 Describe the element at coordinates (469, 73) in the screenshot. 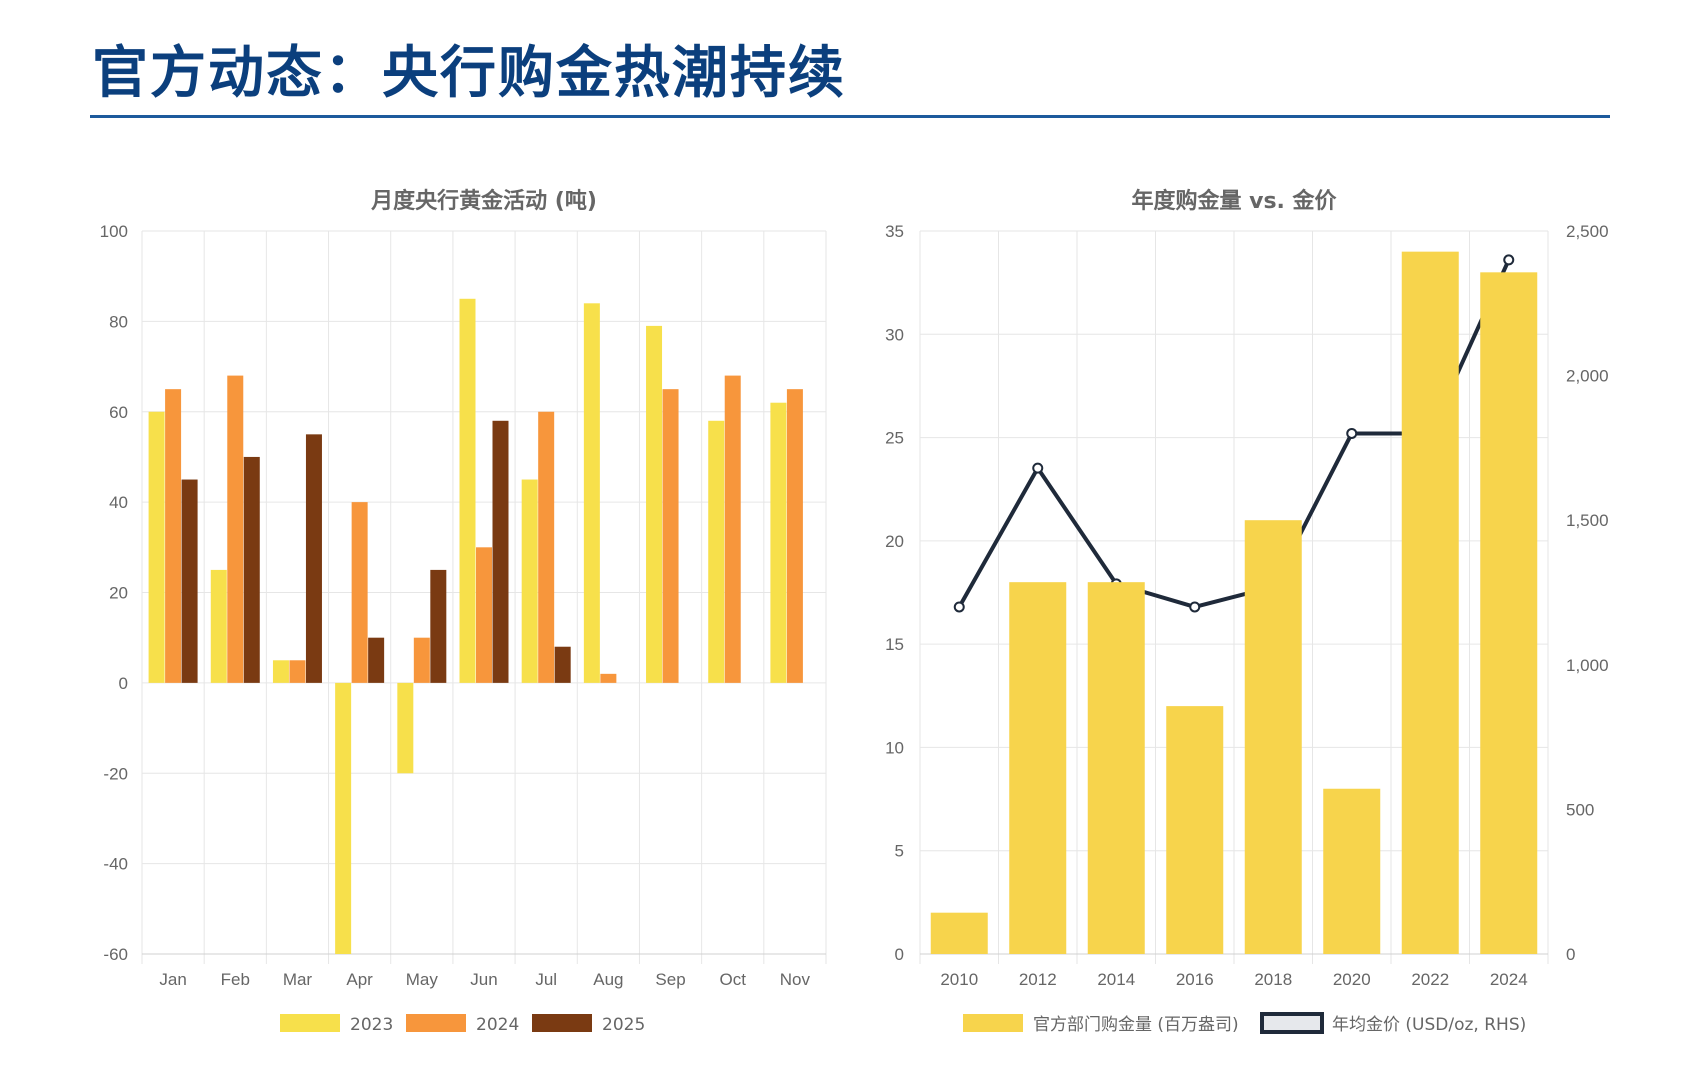

I see `page-title: 官方动态：央行购金热潮持续` at that location.